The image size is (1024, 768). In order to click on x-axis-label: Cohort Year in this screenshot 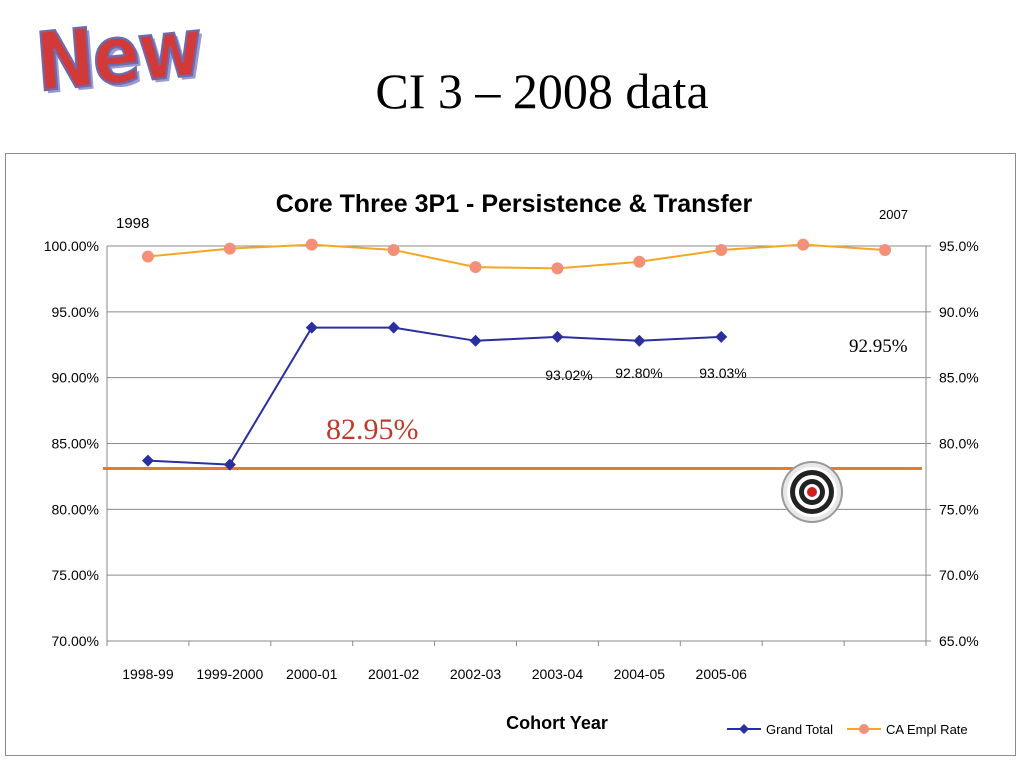, I will do `click(557, 723)`.